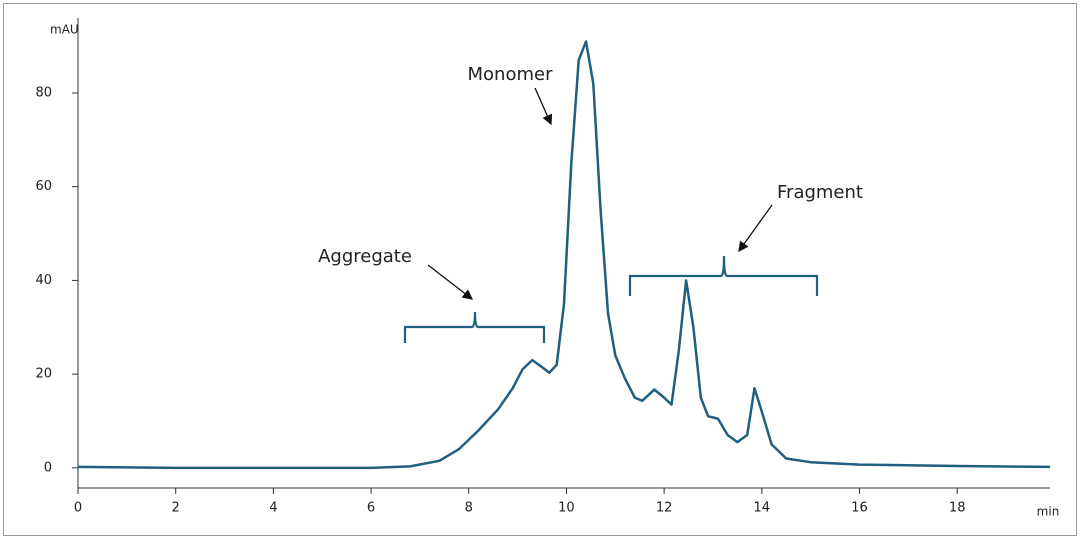  I want to click on annotation: Aggregate, so click(365, 256).